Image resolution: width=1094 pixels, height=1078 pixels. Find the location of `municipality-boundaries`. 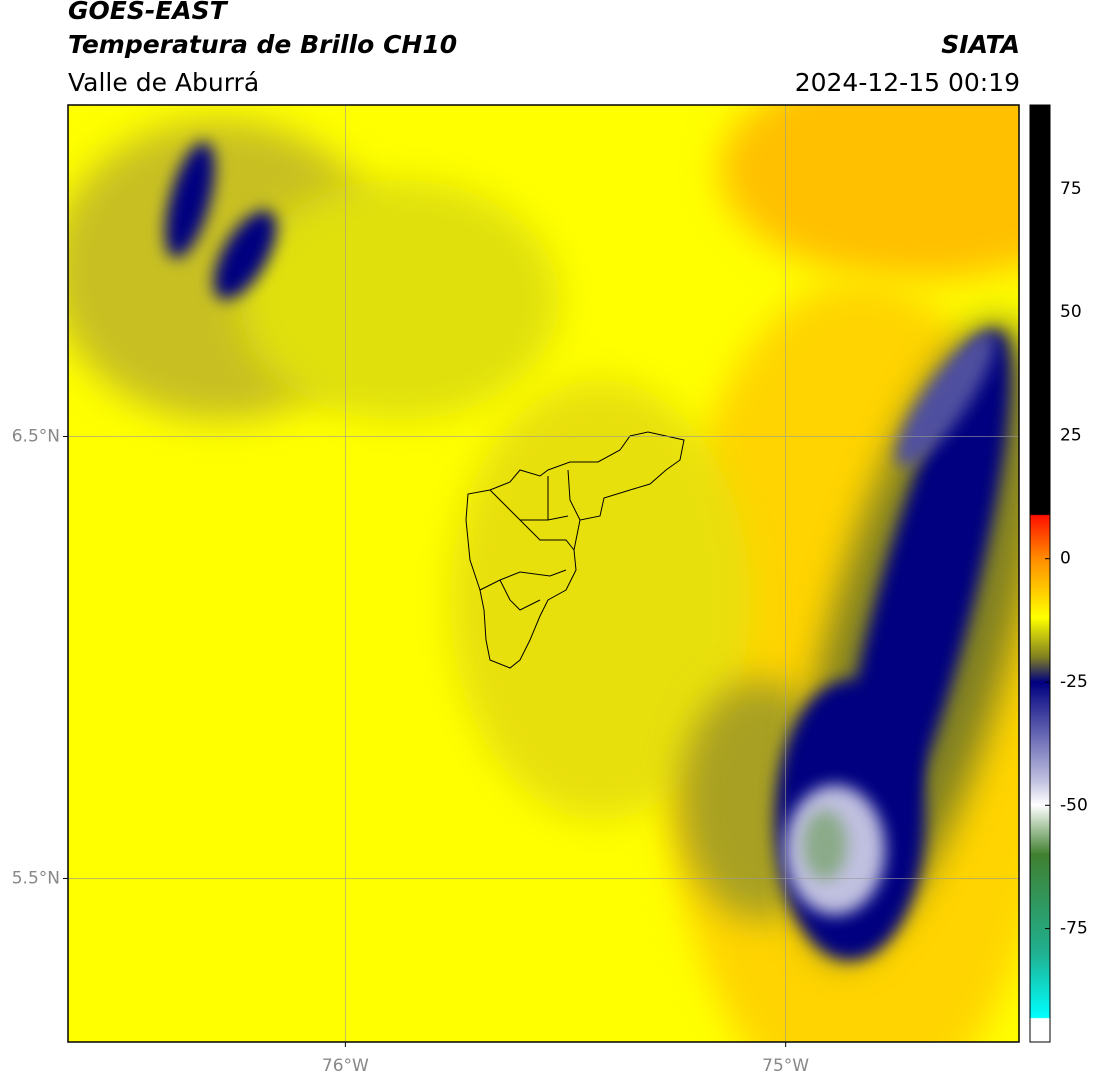

municipality-boundaries is located at coordinates (575, 550).